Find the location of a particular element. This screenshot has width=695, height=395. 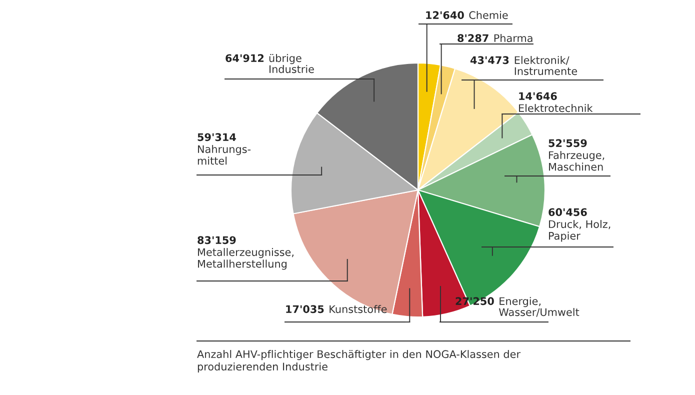

data-label: 64'912 is located at coordinates (245, 58).